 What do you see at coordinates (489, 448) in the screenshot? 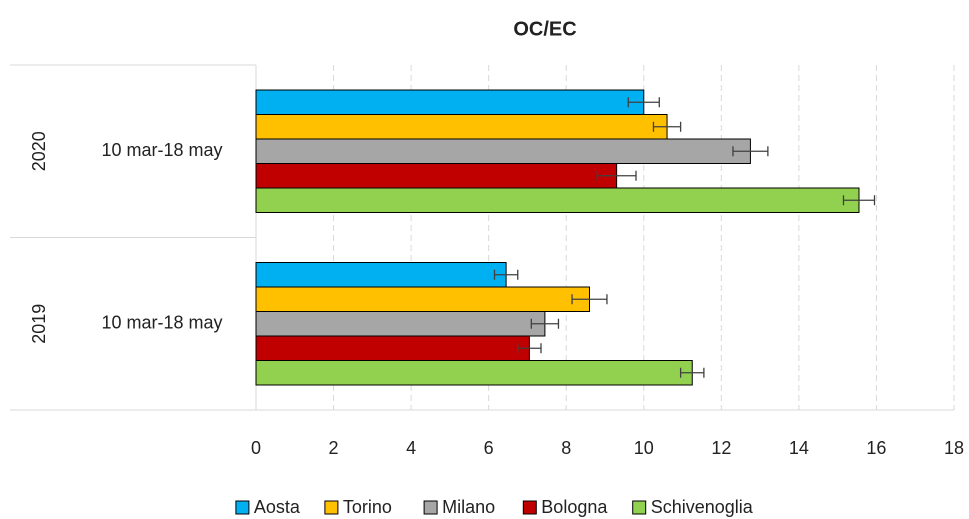
I see `x-tick-label: 6` at bounding box center [489, 448].